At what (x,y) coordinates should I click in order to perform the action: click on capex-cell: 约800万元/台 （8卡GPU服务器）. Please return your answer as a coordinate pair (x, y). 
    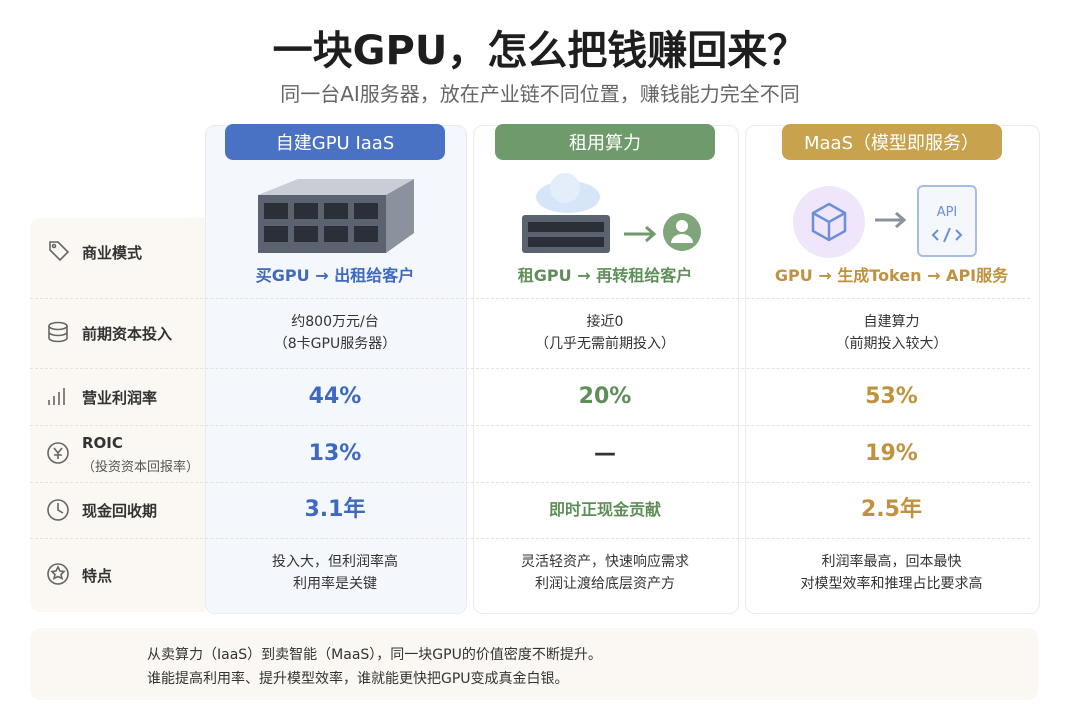
    Looking at the image, I should click on (335, 333).